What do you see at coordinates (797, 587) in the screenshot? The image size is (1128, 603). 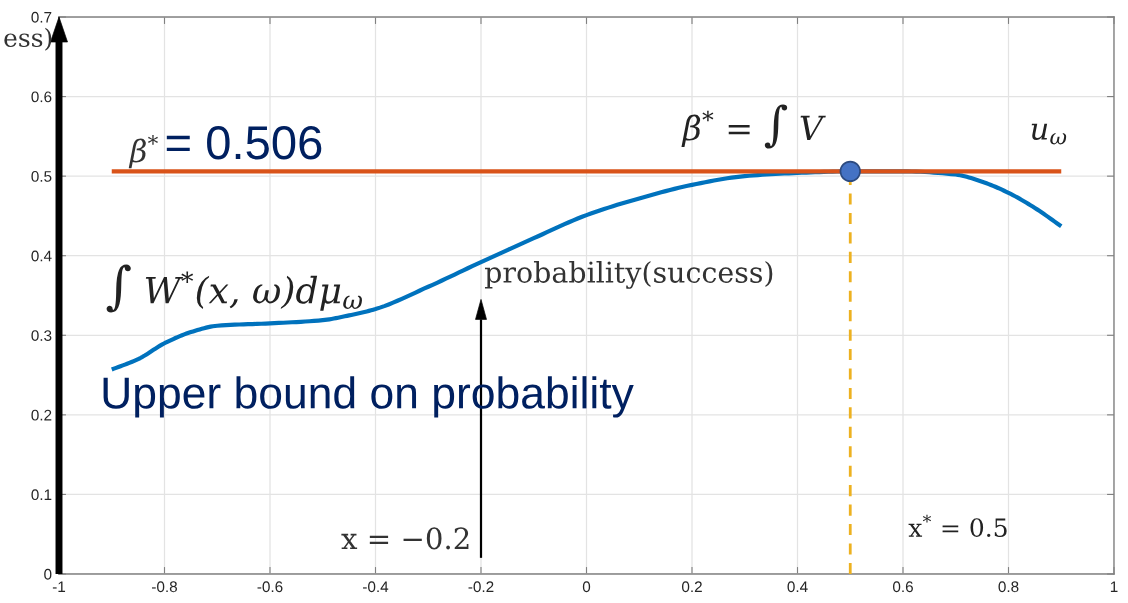 I see `x-tick-label: 0.4` at bounding box center [797, 587].